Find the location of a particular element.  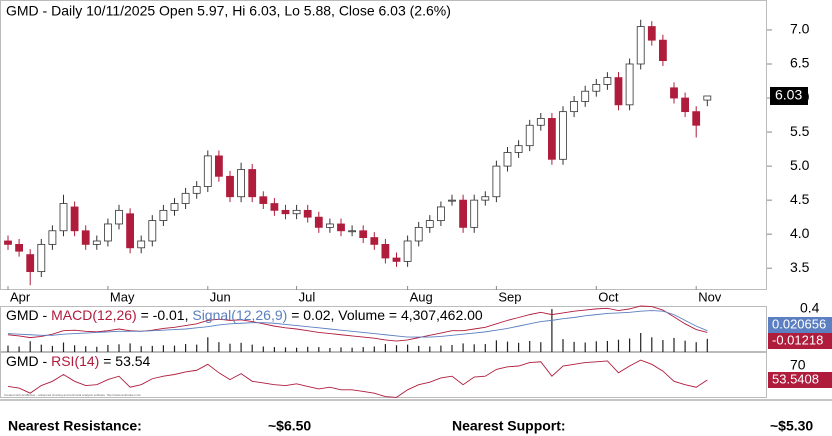

y-tick-label: 0.4 is located at coordinates (810, 308).